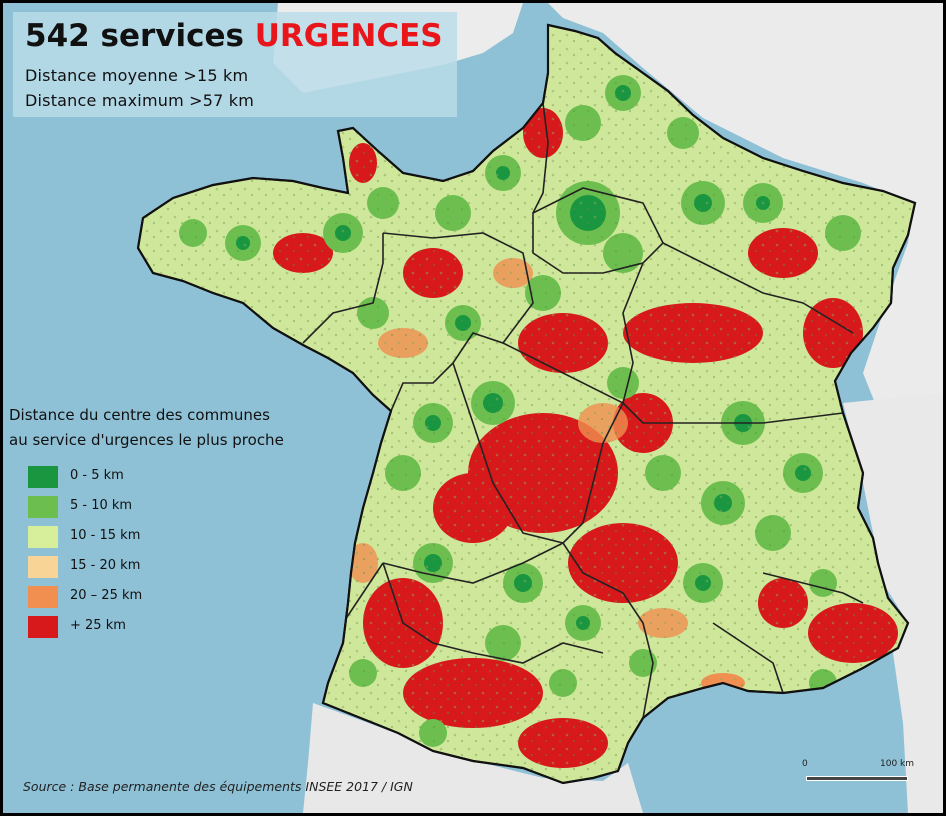 The height and width of the screenshot is (816, 946). What do you see at coordinates (139, 415) in the screenshot?
I see `legend-title-line-1: Distance du centre des communes` at bounding box center [139, 415].